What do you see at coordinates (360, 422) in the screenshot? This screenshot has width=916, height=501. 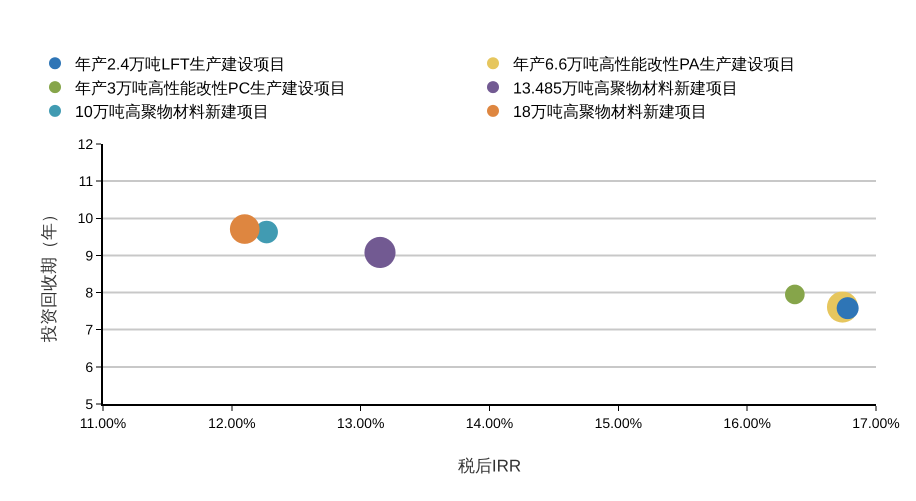 I see `x-tick-label: 13.00%` at bounding box center [360, 422].